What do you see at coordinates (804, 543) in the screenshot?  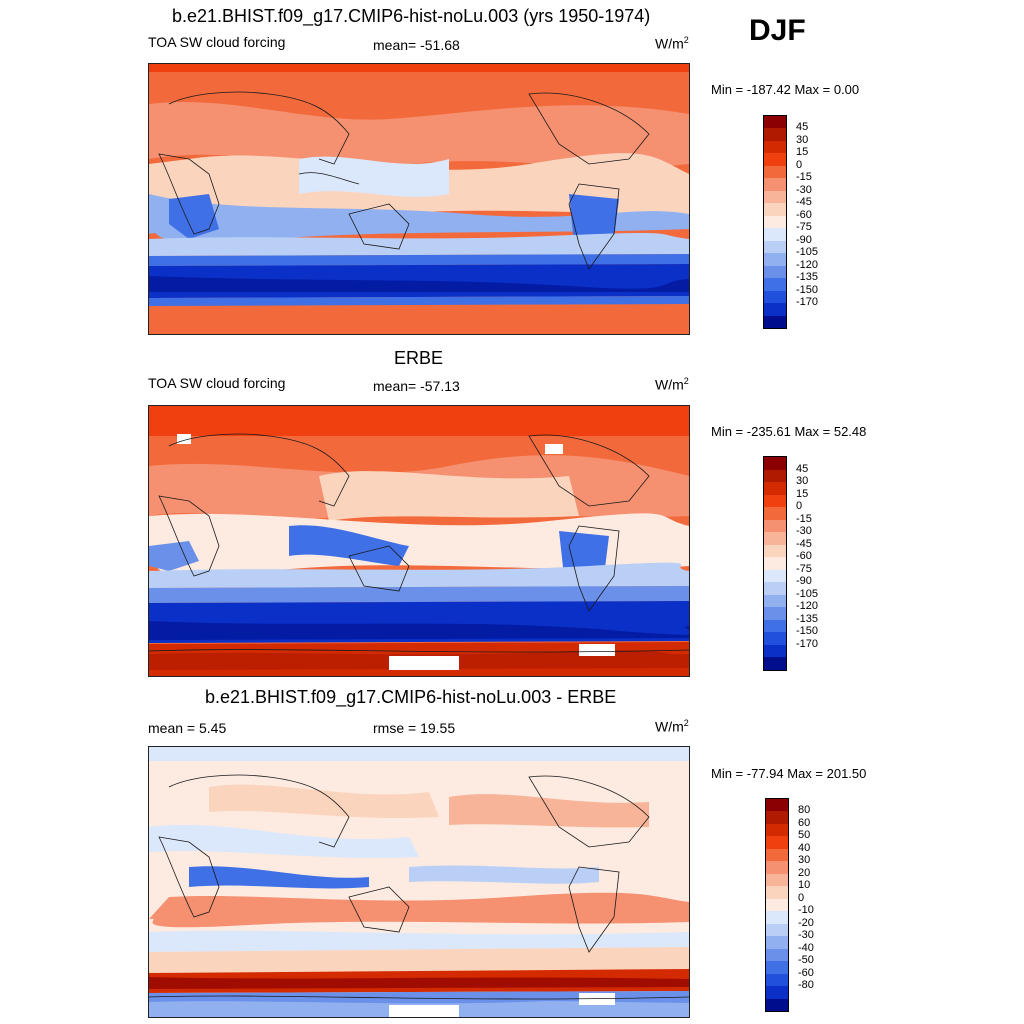 I see `panel-2-colorbar-tick-label: -45` at bounding box center [804, 543].